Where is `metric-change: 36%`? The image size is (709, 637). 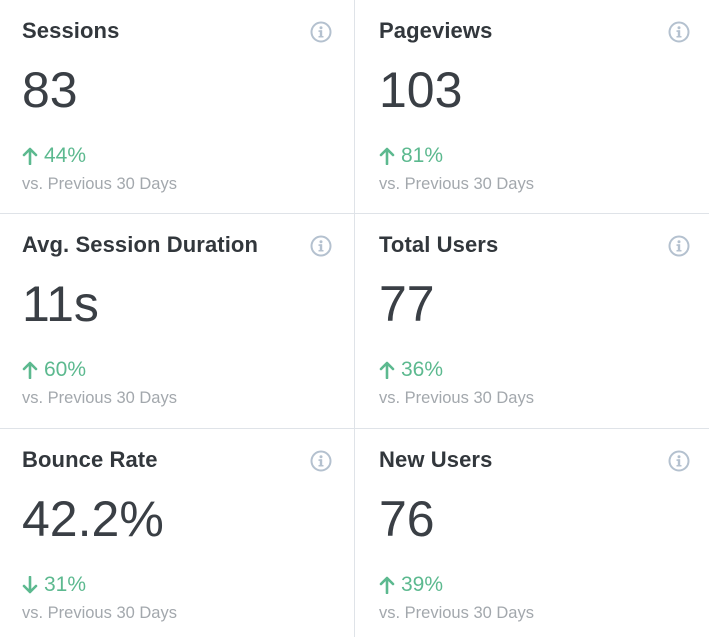 metric-change: 36% is located at coordinates (411, 370).